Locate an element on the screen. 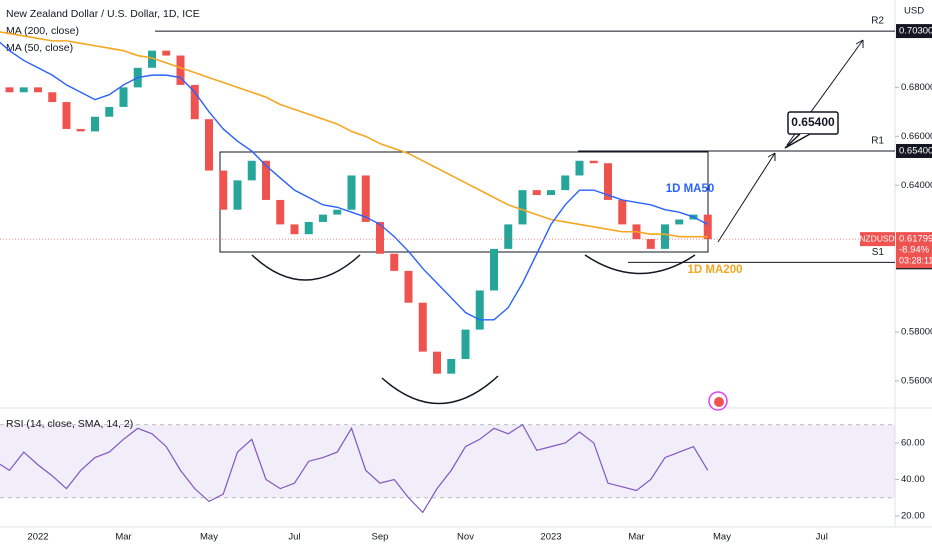  ma200-label: 1D MA200 is located at coordinates (715, 270).